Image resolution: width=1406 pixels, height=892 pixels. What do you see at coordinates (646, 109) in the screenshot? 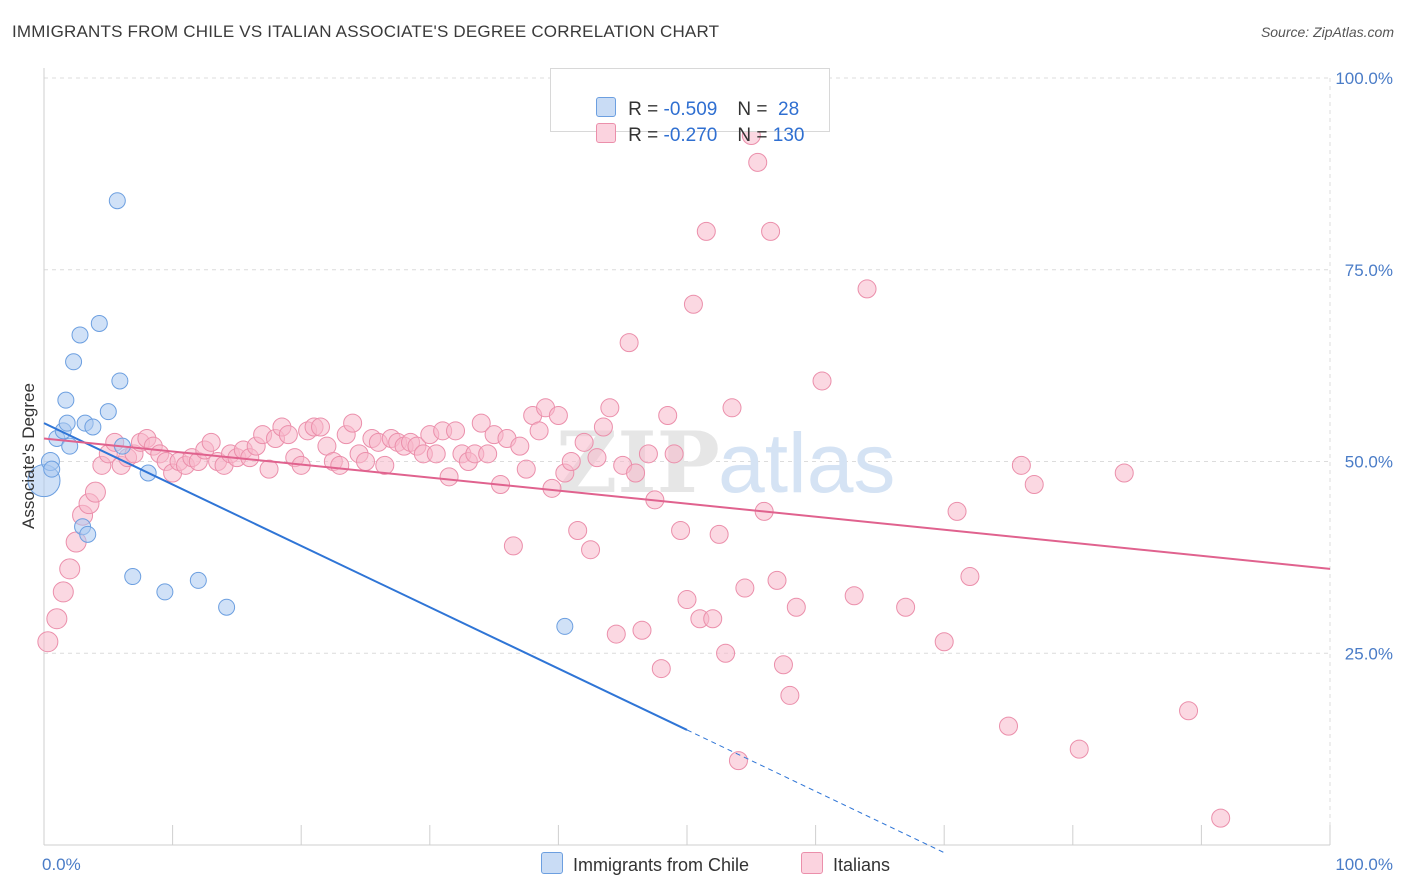
I see `legend-r-label: R =` at bounding box center [646, 109].